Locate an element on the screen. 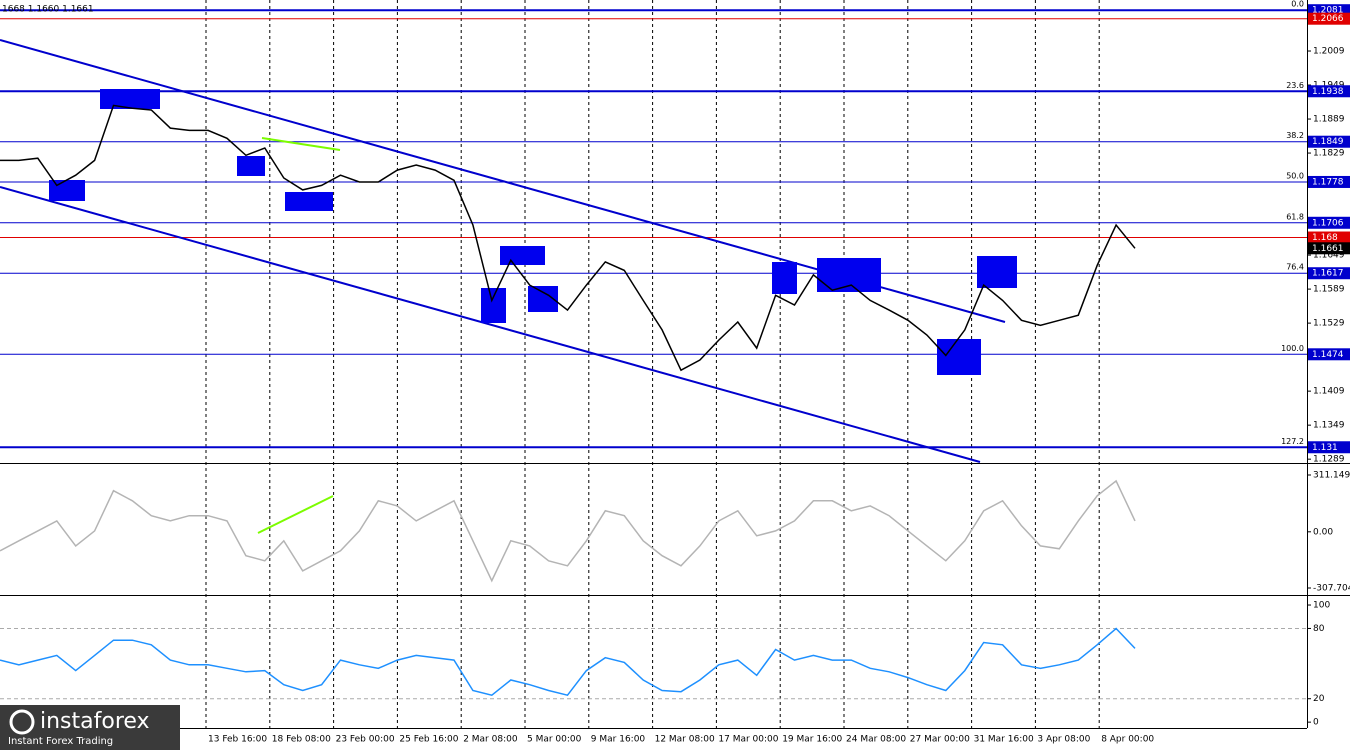 This screenshot has height=750, width=1350. x-tick-label: 2 Mar 08:00 is located at coordinates (490, 740).